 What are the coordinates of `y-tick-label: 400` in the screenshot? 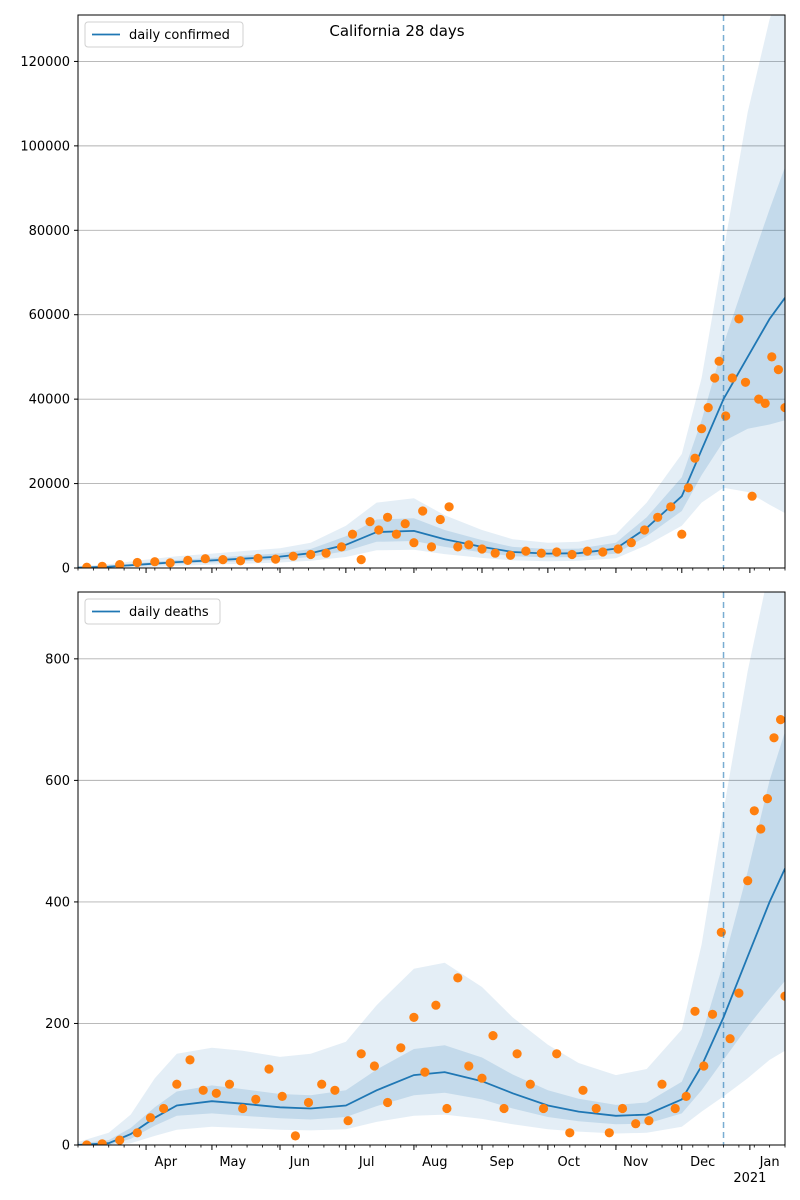 It's located at (57, 902).